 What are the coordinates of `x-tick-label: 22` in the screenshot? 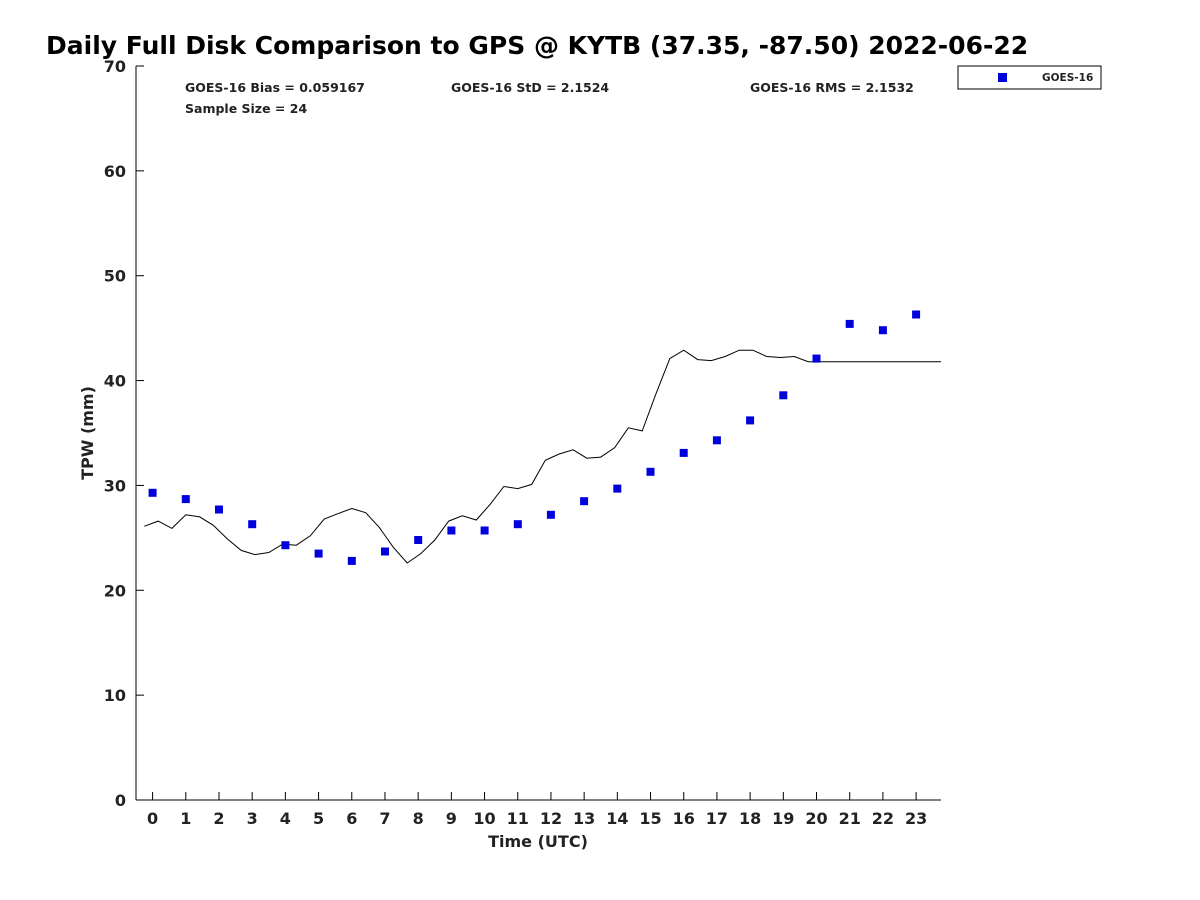 It's located at (883, 818).